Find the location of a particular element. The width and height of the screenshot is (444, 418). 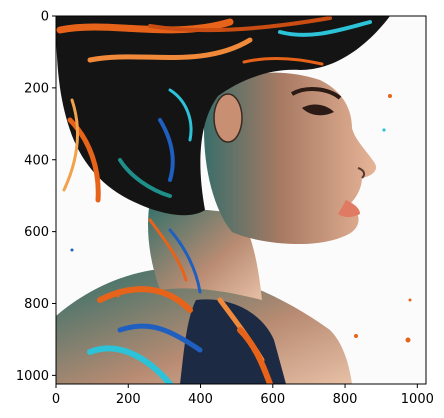

y-tick-label: 400 is located at coordinates (36, 160).